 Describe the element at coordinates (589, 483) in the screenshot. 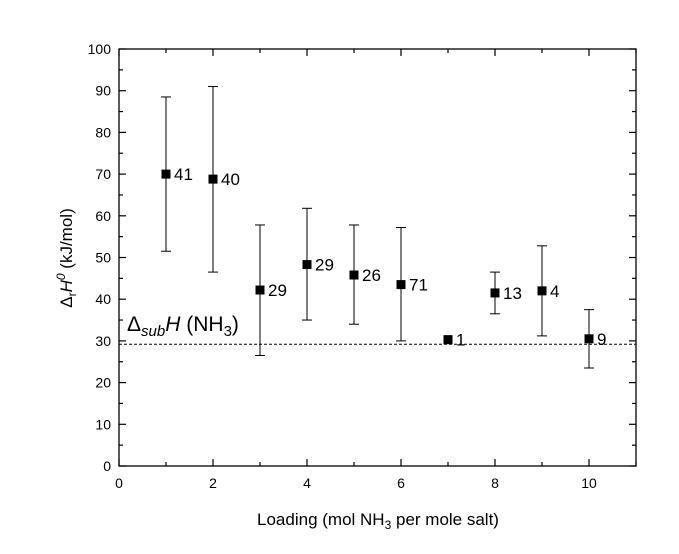

I see `x-tick-label: 10` at that location.